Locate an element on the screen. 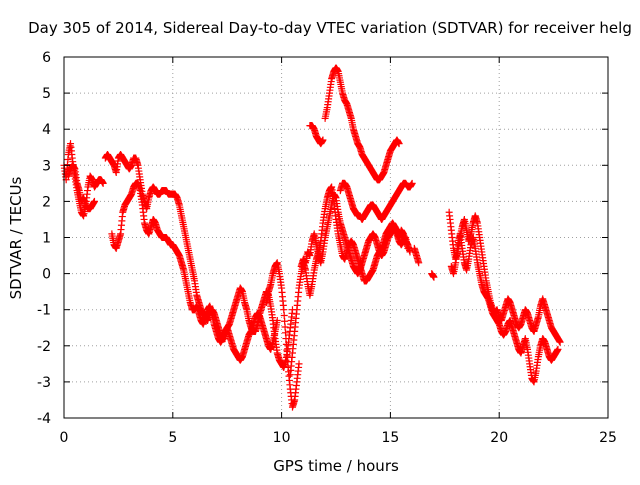  x-tick-label: 10 is located at coordinates (282, 438).